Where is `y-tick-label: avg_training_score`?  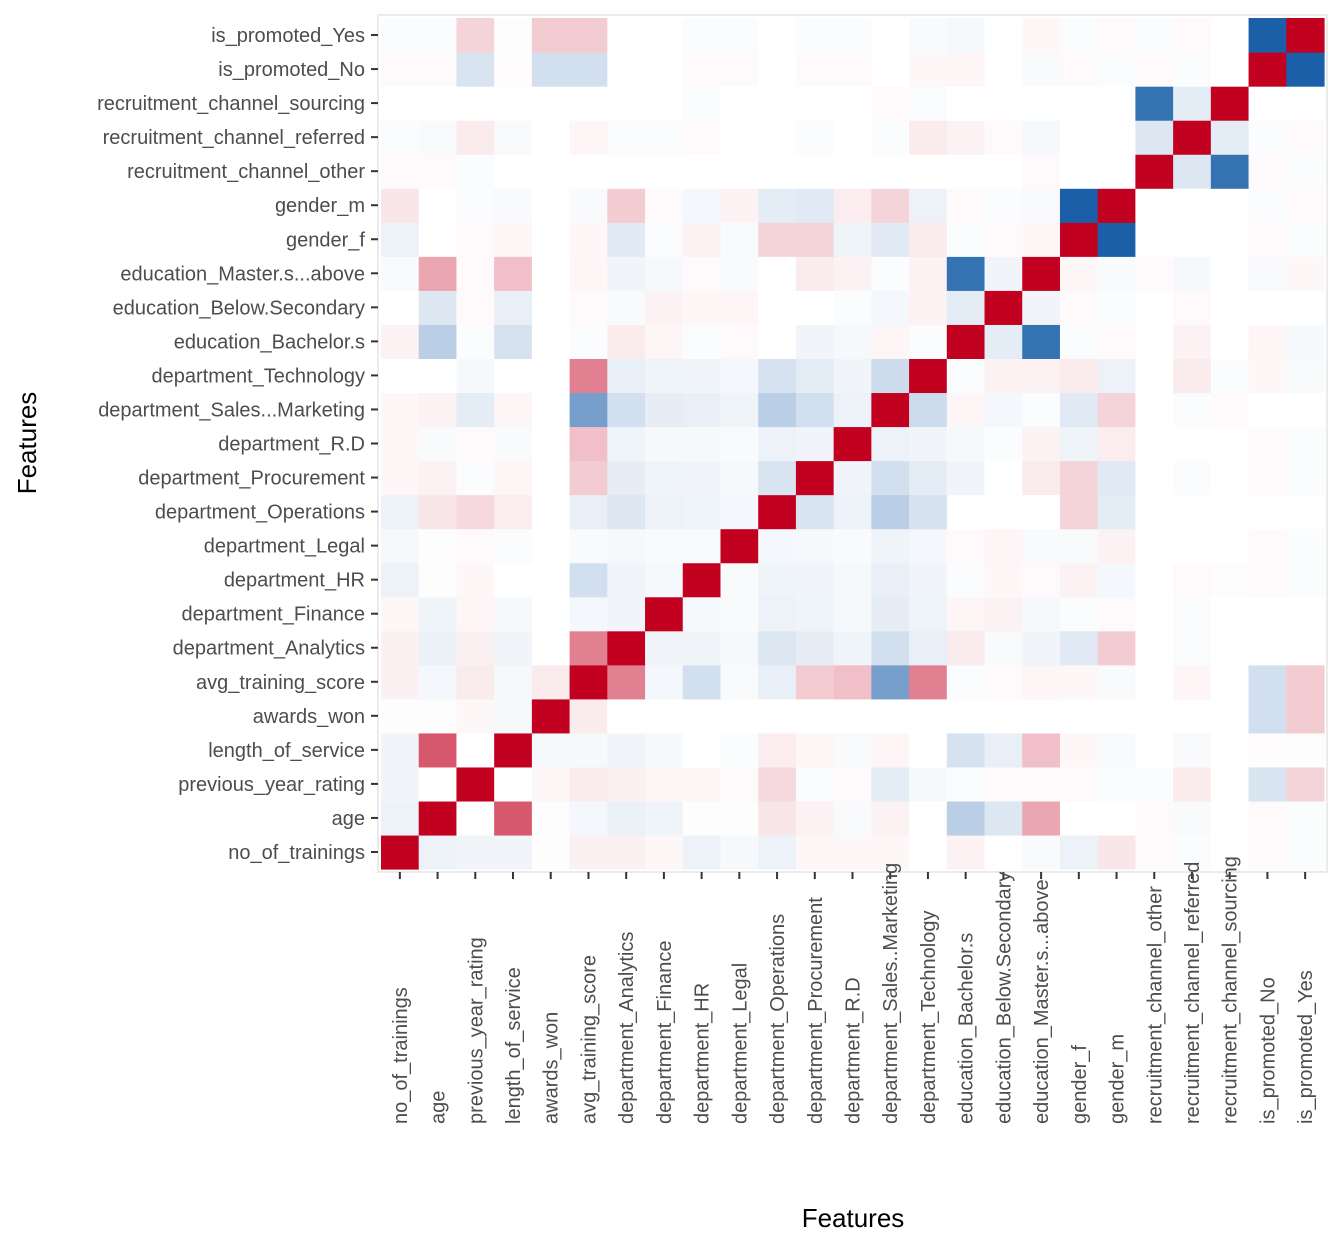
y-tick-label: avg_training_score is located at coordinates (280, 683).